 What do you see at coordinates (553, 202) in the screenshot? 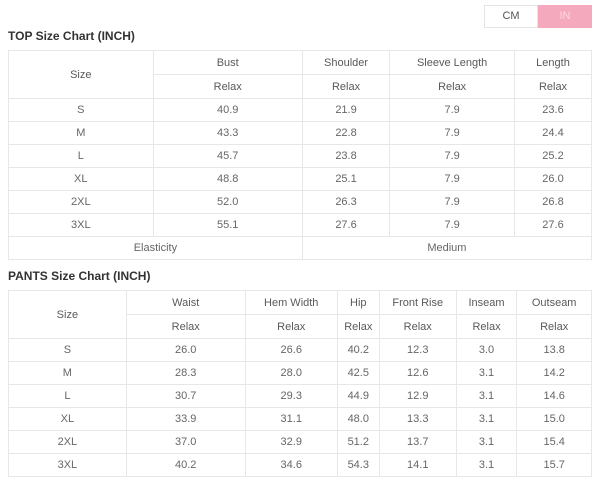
I see `value-cell: 26.8` at bounding box center [553, 202].